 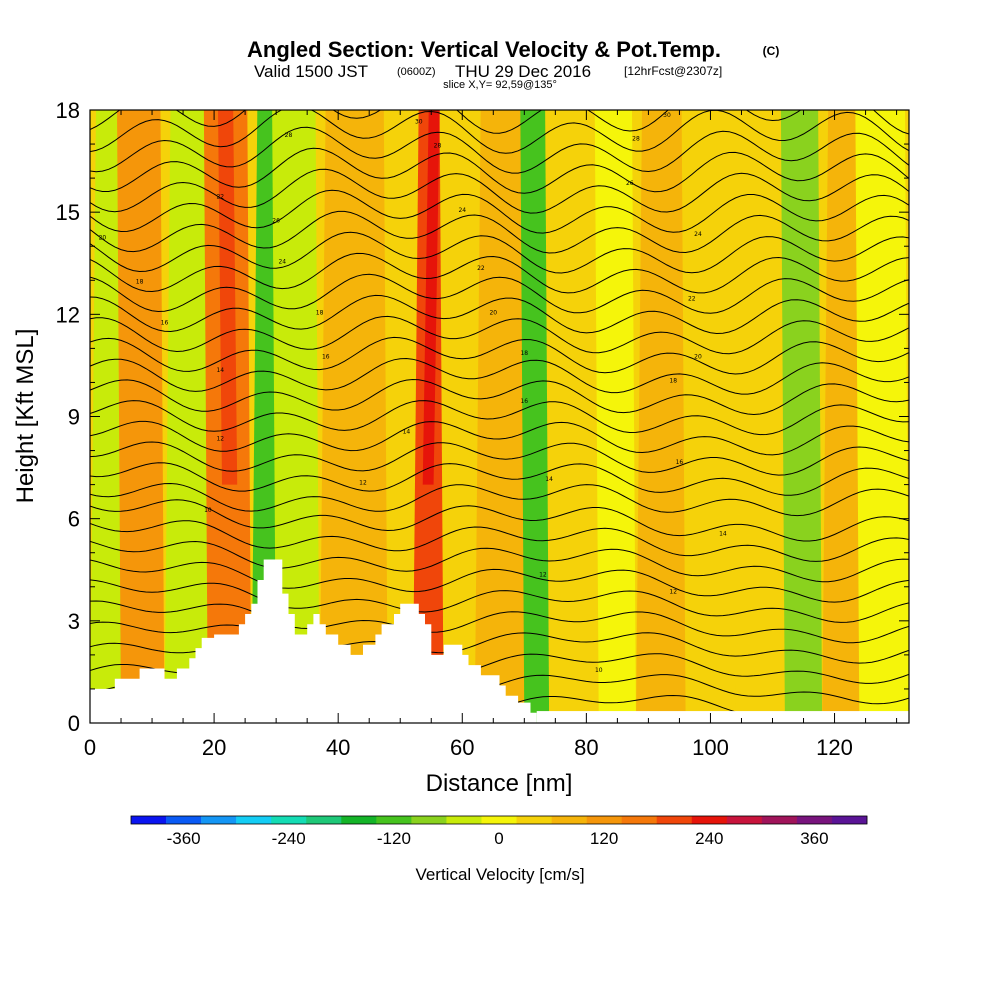 What do you see at coordinates (68, 110) in the screenshot?
I see `y-tick-label: 18` at bounding box center [68, 110].